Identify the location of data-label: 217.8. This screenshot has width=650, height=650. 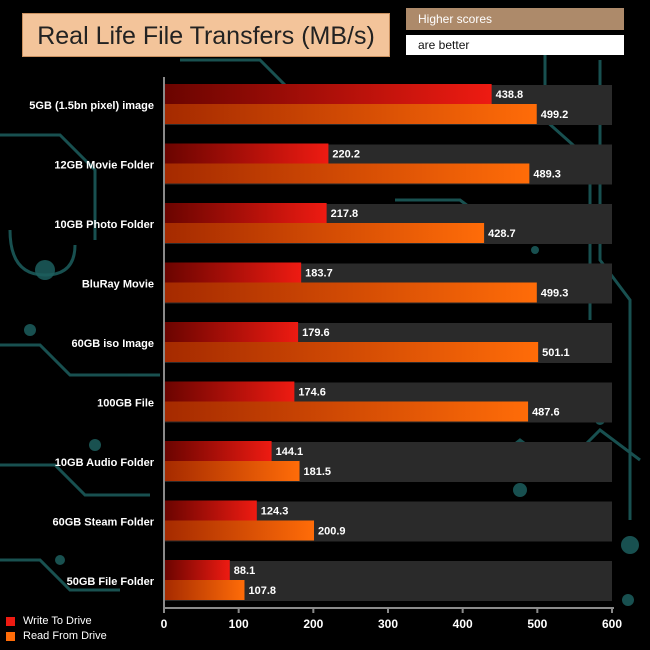
(345, 214).